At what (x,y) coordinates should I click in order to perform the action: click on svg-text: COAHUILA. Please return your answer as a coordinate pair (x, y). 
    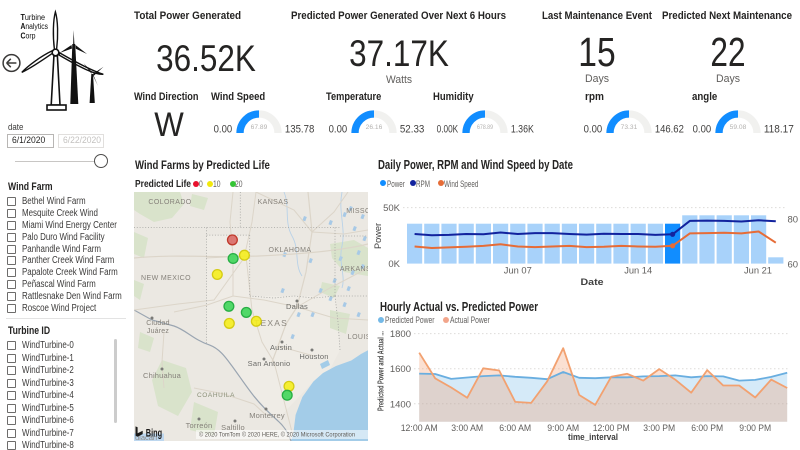
    Looking at the image, I should click on (216, 395).